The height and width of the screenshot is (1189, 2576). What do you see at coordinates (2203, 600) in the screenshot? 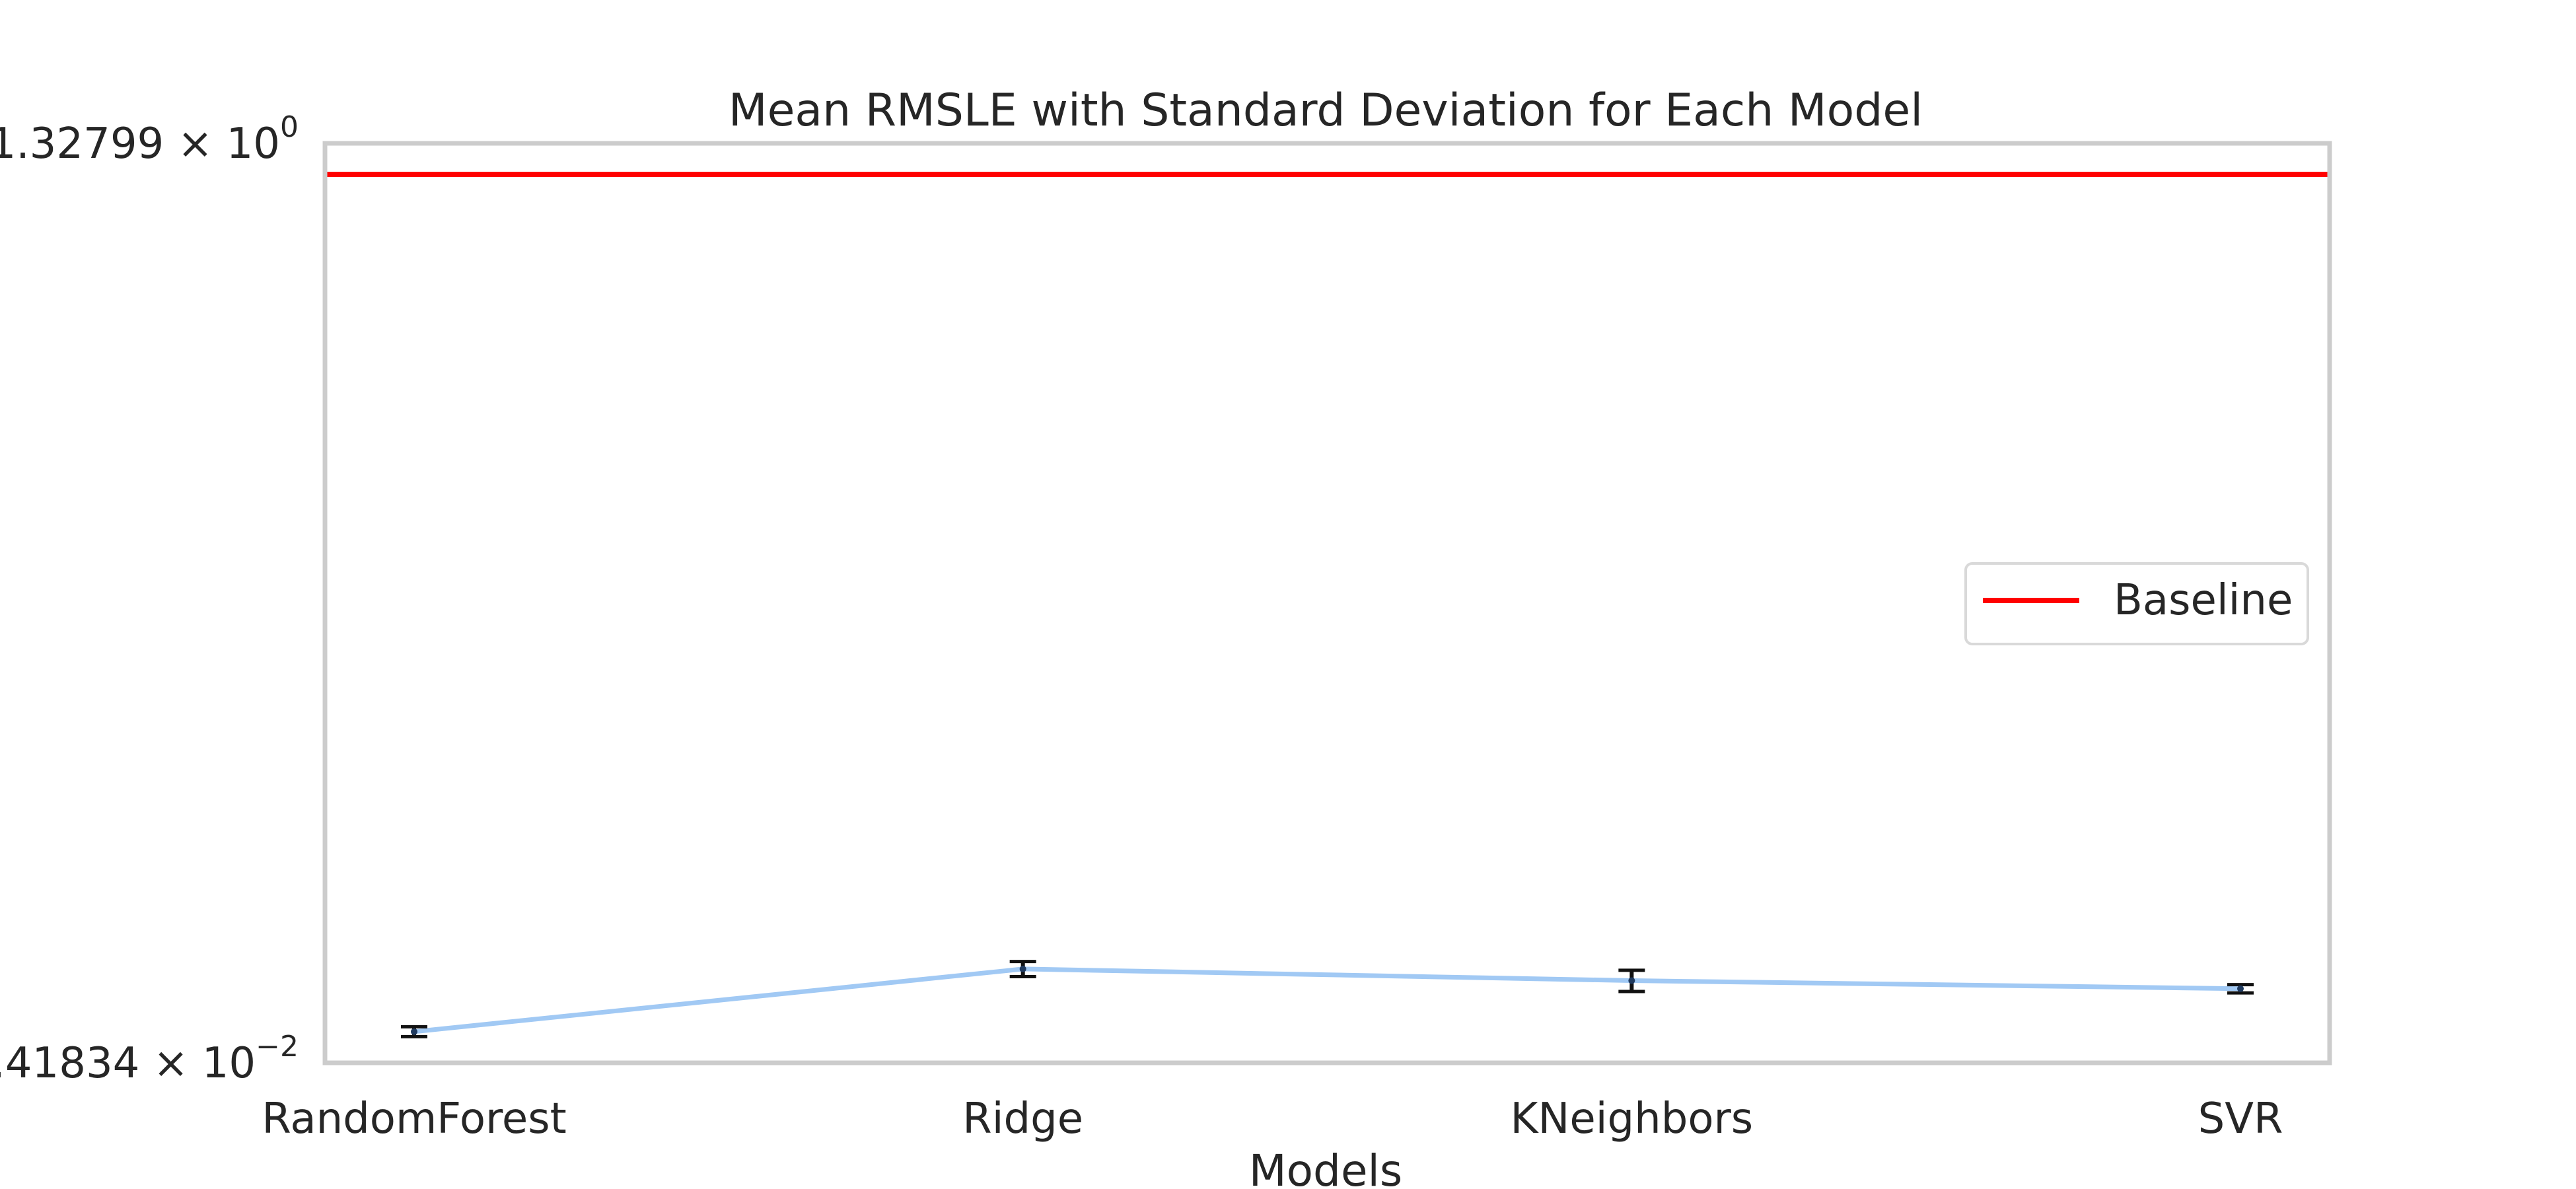
I see `legend-baseline-label: Baseline` at bounding box center [2203, 600].